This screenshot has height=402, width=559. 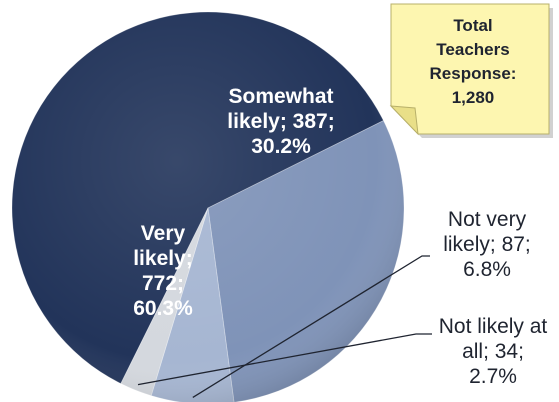 I want to click on note-fold, so click(x=404, y=120).